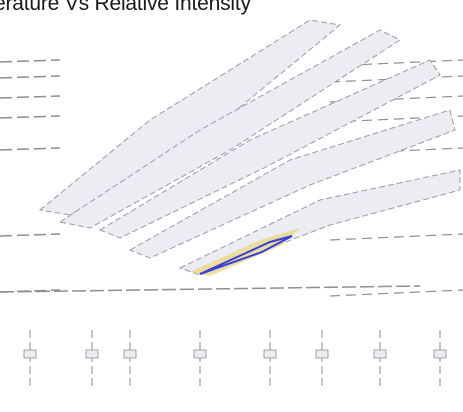  I want to click on peak-edge, so click(246, 255).